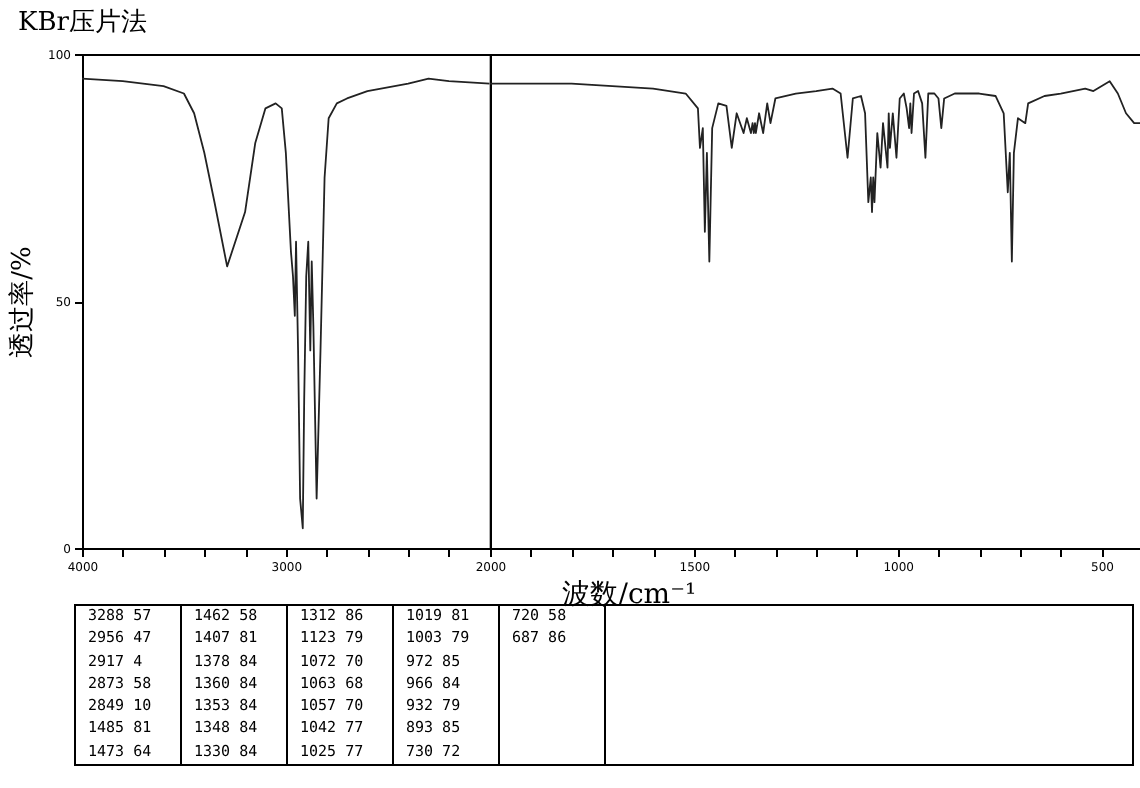  What do you see at coordinates (82, 23) in the screenshot?
I see `chart-title: KBr压片法` at bounding box center [82, 23].